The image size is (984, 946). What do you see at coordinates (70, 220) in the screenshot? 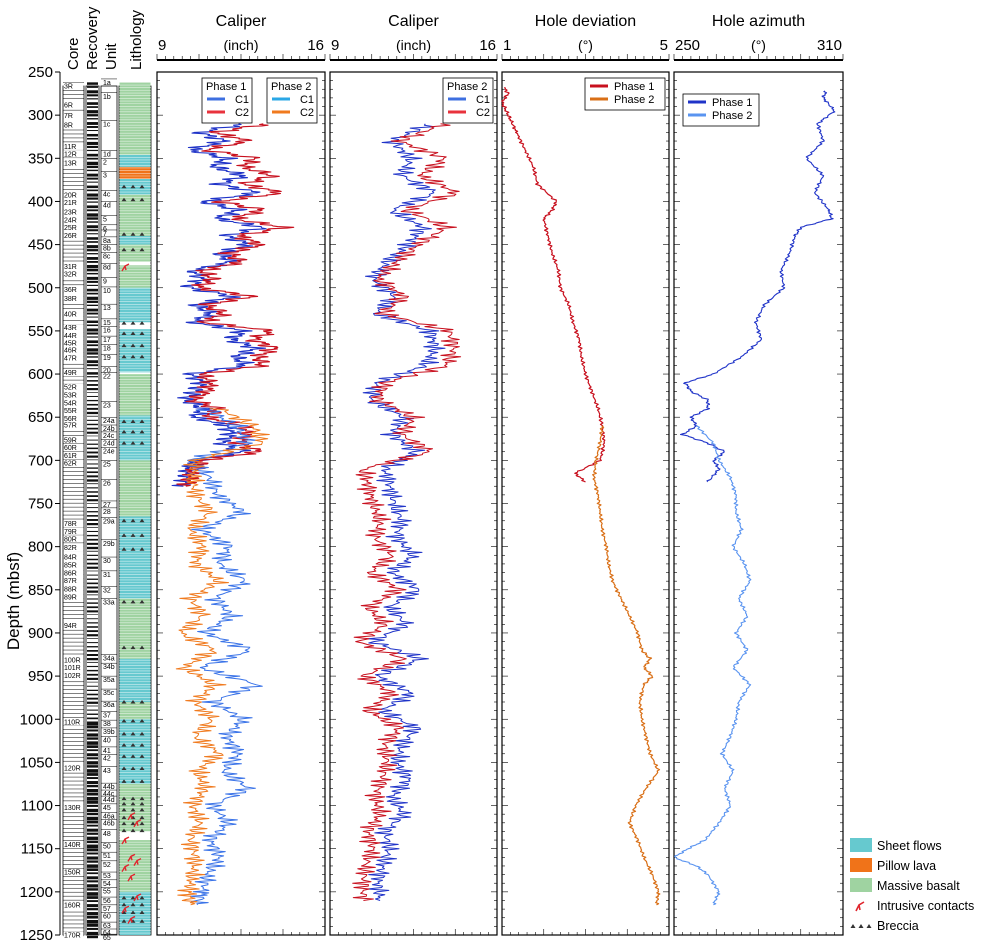
I see `core-label: 24R` at bounding box center [70, 220].